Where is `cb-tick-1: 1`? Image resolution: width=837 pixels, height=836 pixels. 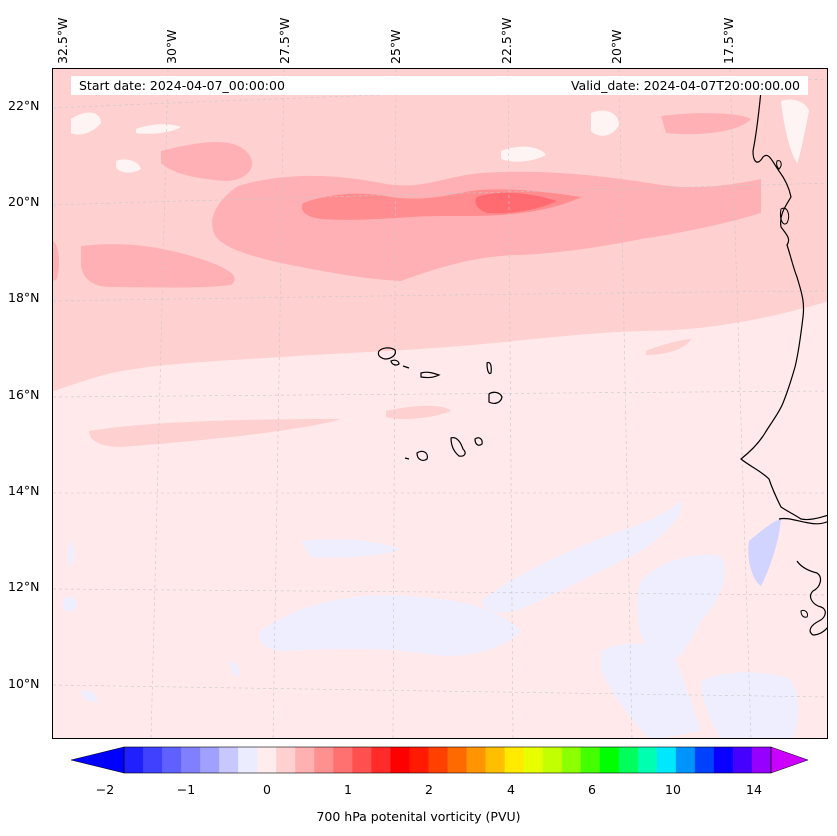 cb-tick-1: 1 is located at coordinates (348, 789).